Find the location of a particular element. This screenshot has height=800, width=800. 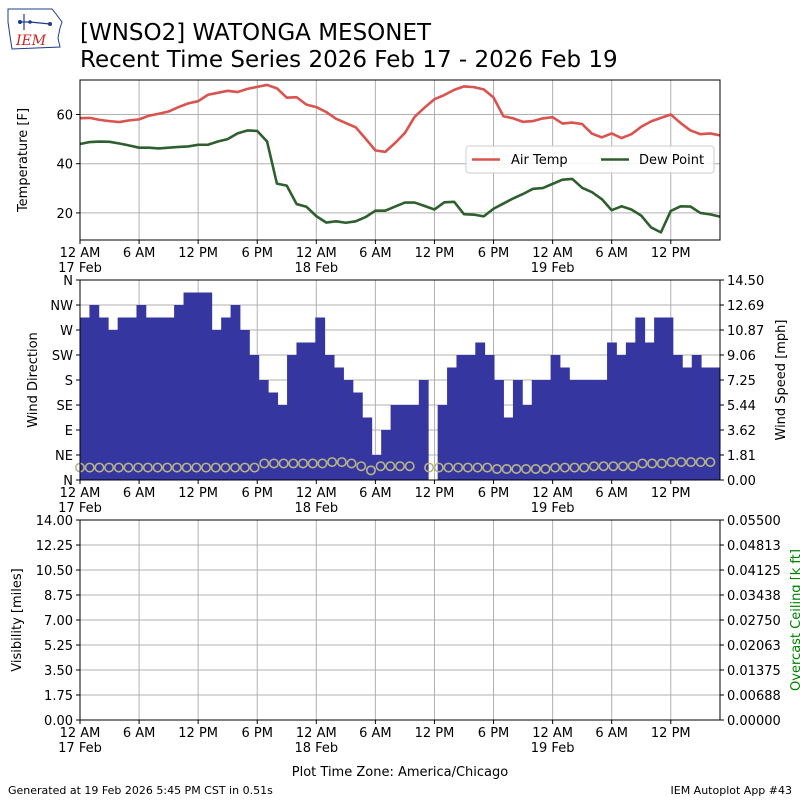

x-tick-date: 17 Feb is located at coordinates (80, 268).